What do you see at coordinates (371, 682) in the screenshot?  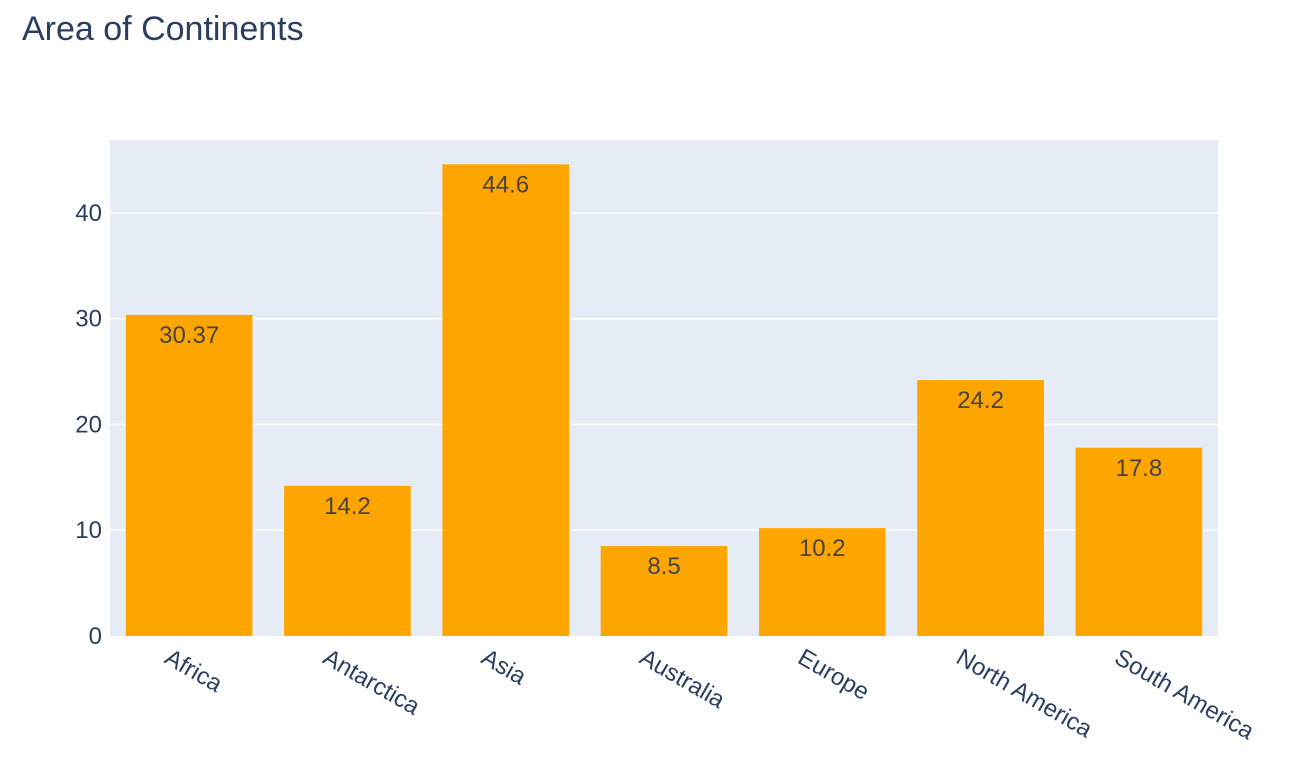 I see `x-tick-label: Antarctica` at bounding box center [371, 682].